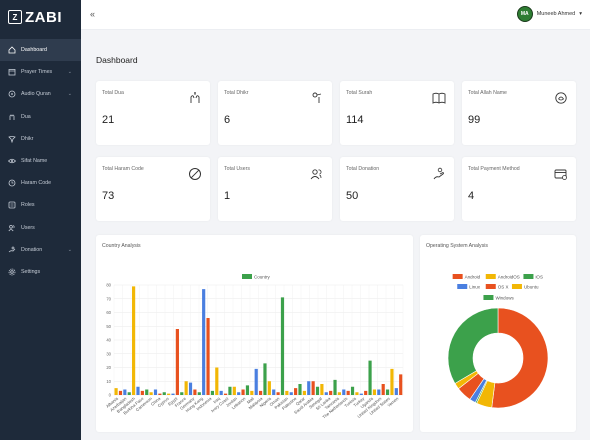 This screenshot has width=590, height=440. Describe the element at coordinates (40, 17) in the screenshot. I see `logo: Z ZABI` at that location.